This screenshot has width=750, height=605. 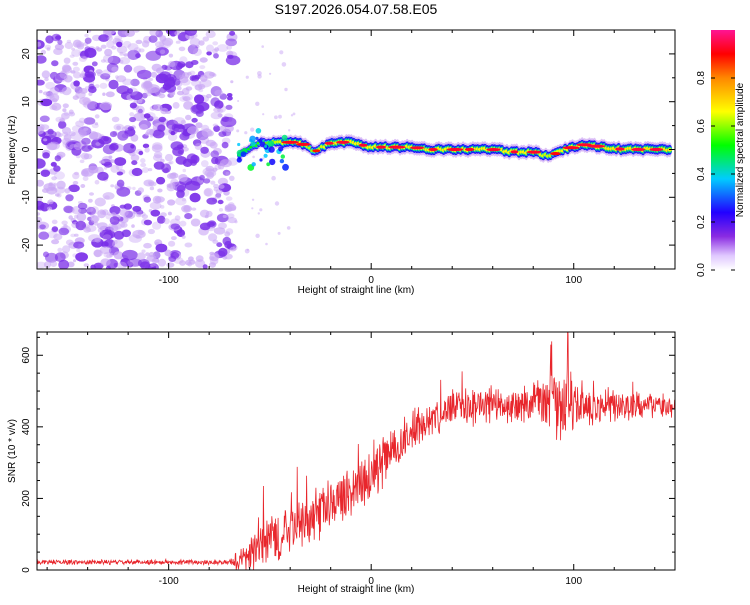 What do you see at coordinates (701, 270) in the screenshot?
I see `colorbar-tick-label: 0.0` at bounding box center [701, 270].